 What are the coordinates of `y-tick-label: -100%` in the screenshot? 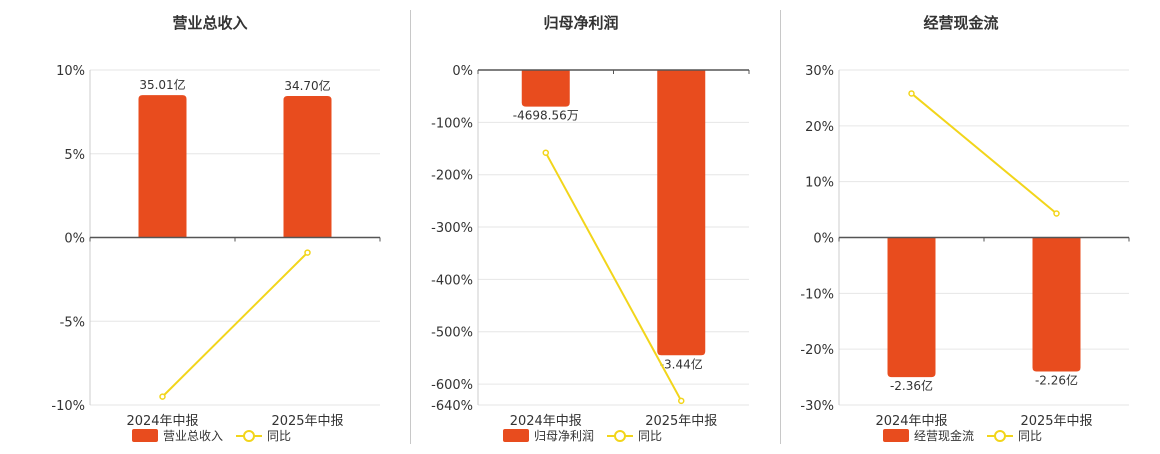 It's located at (452, 123).